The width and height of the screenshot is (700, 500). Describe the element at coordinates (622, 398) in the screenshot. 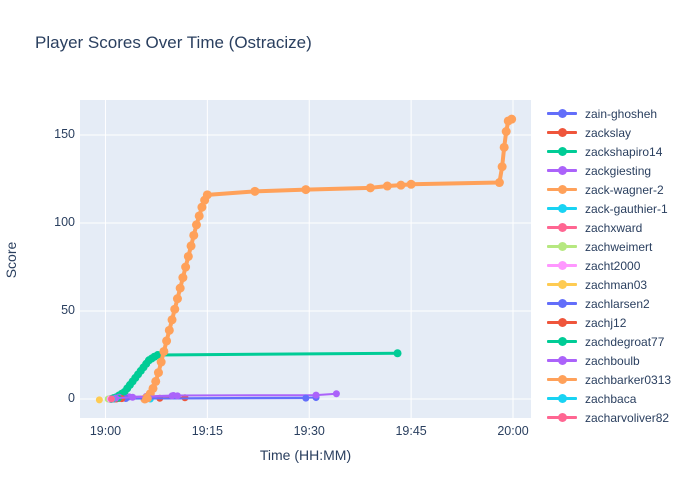

I see `legend-item-zachbaca: zachbaca` at that location.